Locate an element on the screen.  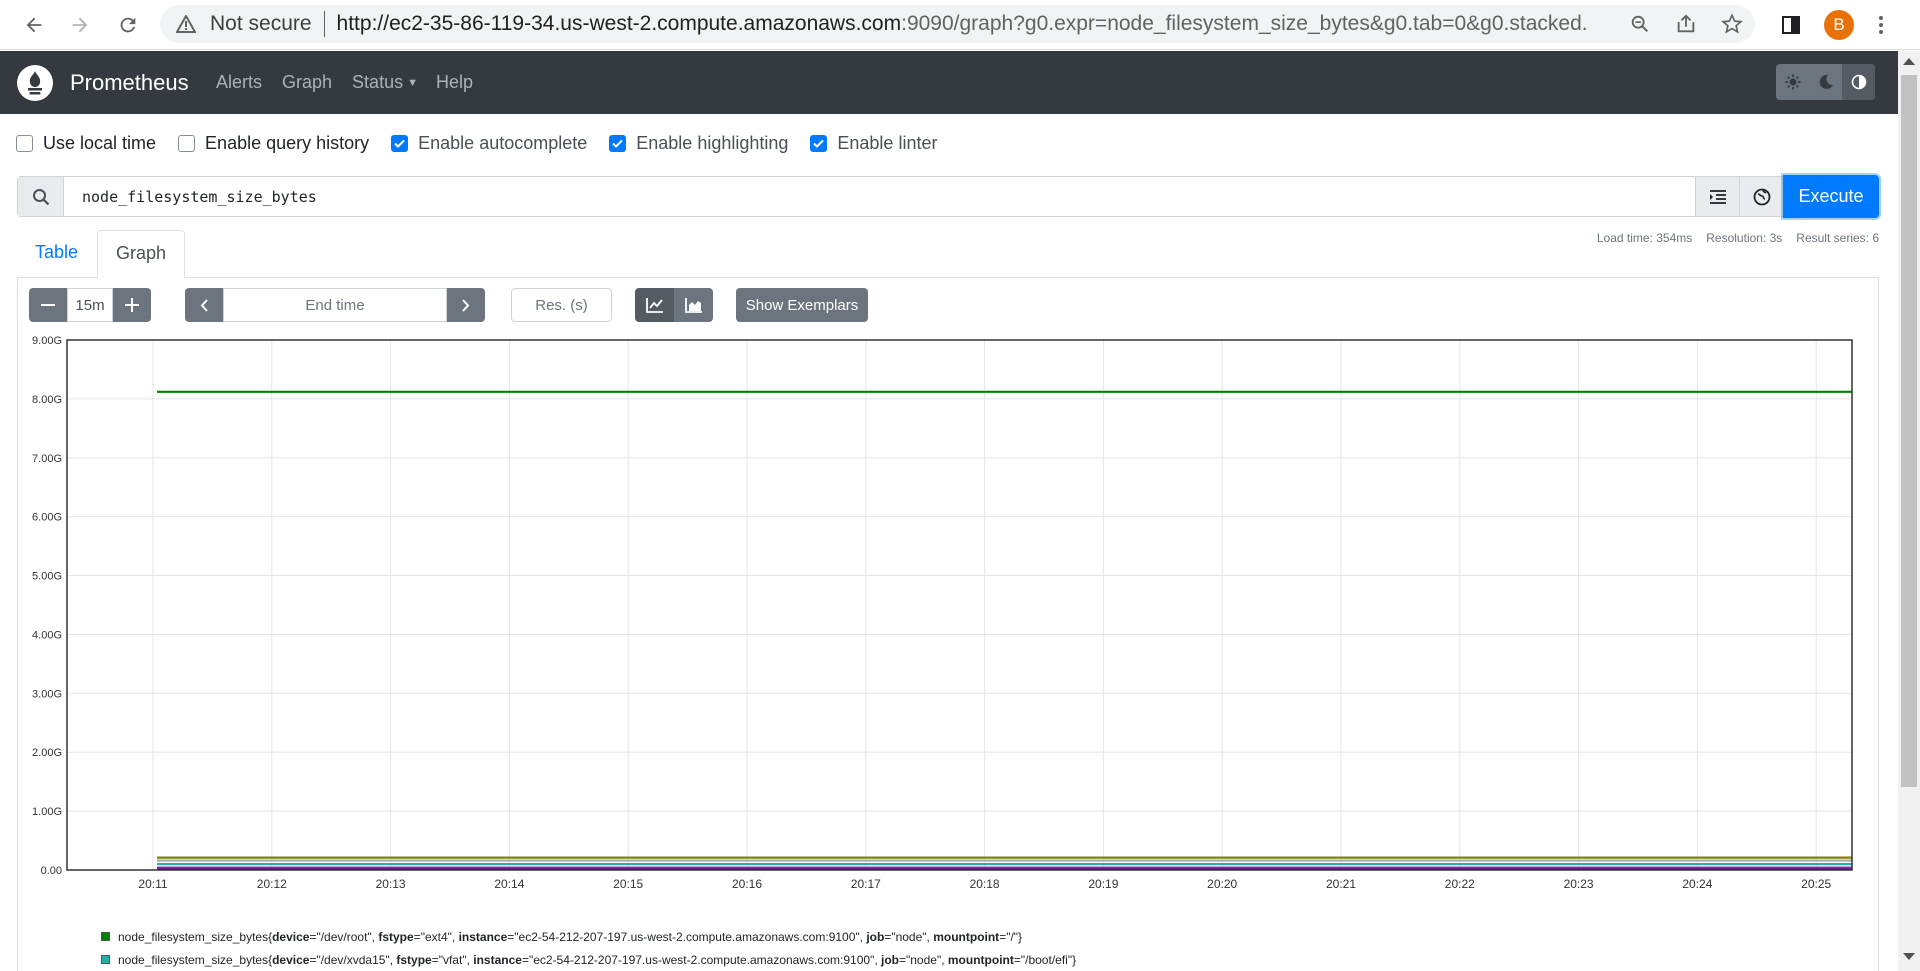
view-tabs: Table Graph is located at coordinates (948, 254).